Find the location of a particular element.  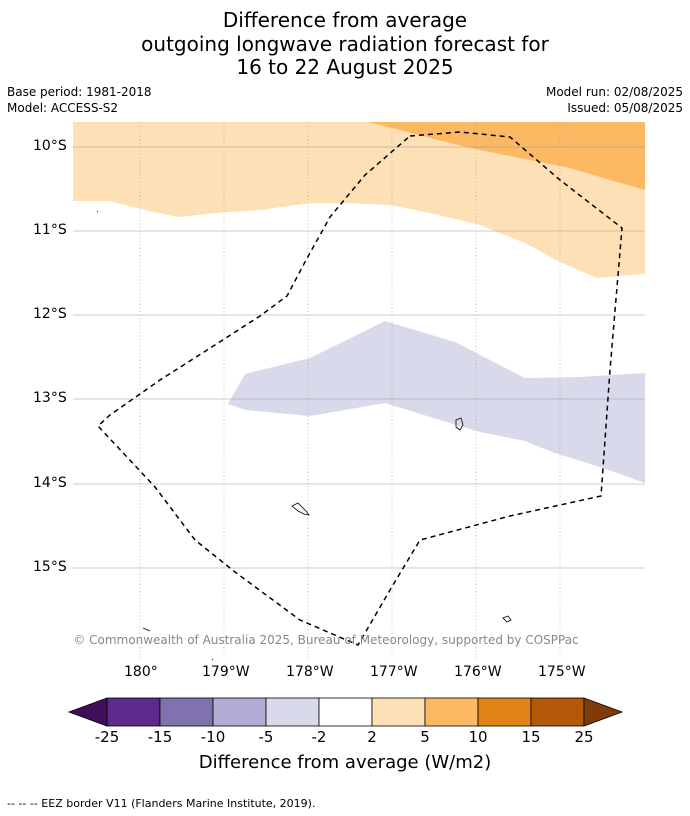

colorbar-tick-label: -5 is located at coordinates (266, 737).